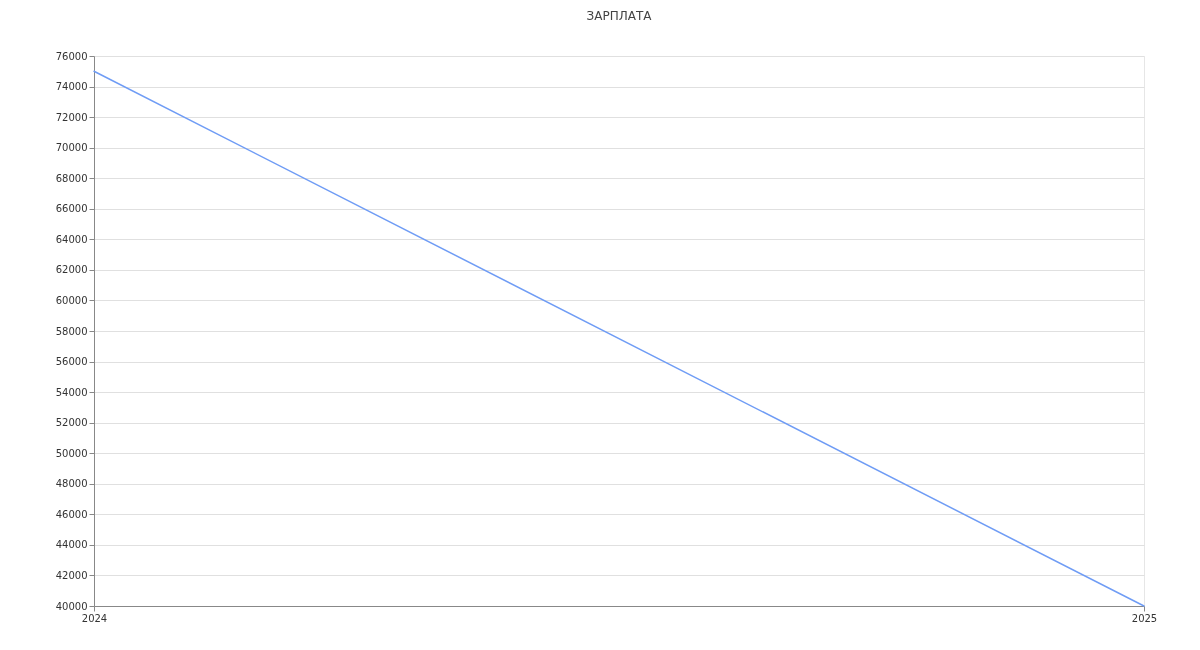 This screenshot has width=1200, height=650. I want to click on x-tick-label: 2025, so click(1144, 618).